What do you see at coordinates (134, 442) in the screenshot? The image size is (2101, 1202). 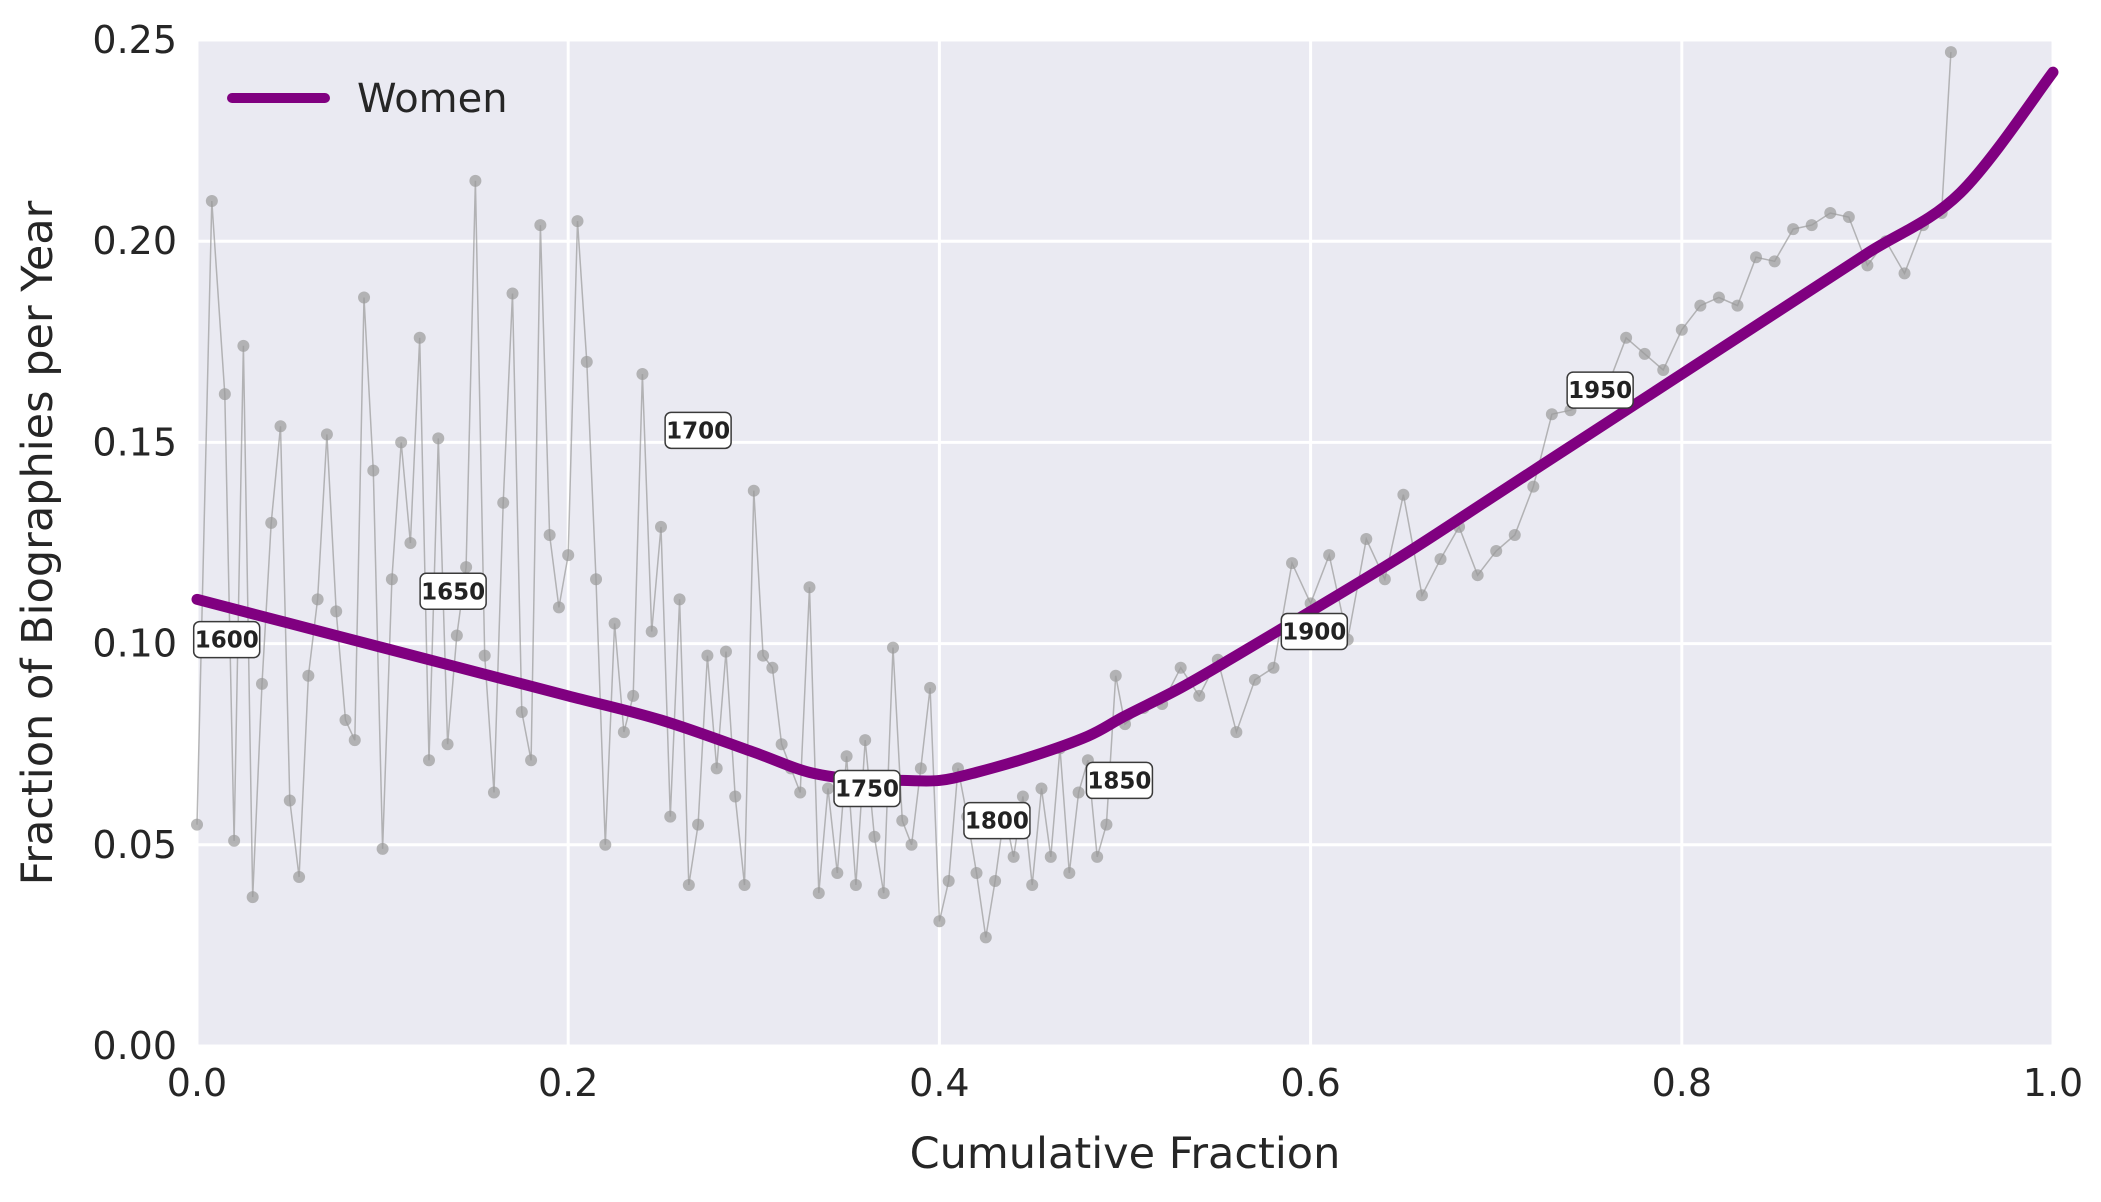 I see `y-tick-label: 0.15` at bounding box center [134, 442].